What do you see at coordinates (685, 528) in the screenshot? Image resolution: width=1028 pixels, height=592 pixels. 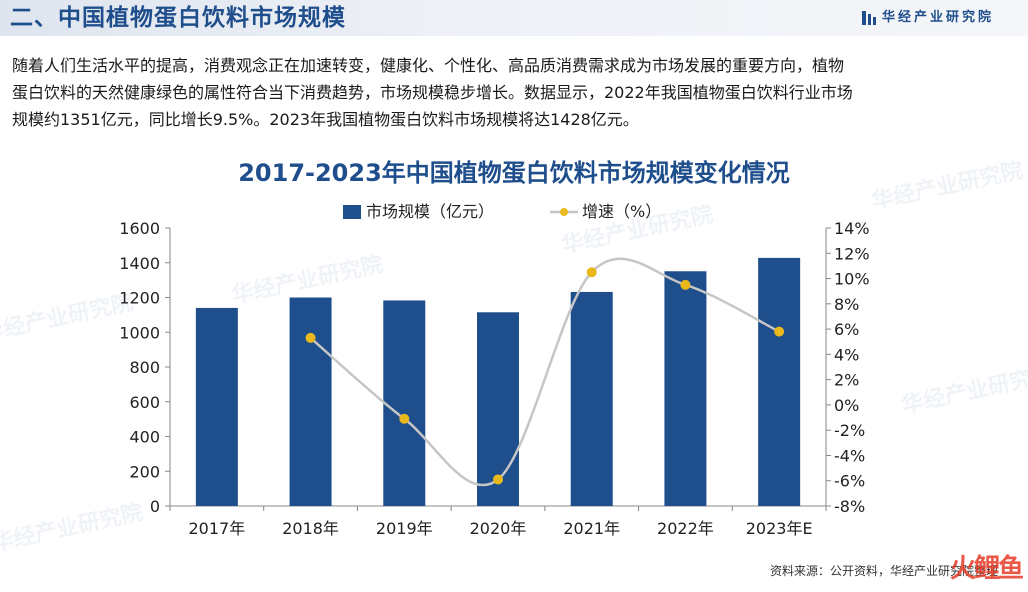 I see `x-tick-label: 2022年` at bounding box center [685, 528].